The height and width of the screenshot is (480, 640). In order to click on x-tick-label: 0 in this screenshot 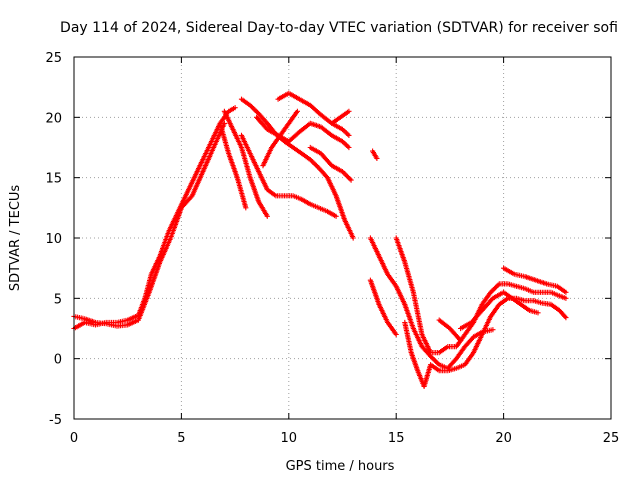, I will do `click(74, 438)`.